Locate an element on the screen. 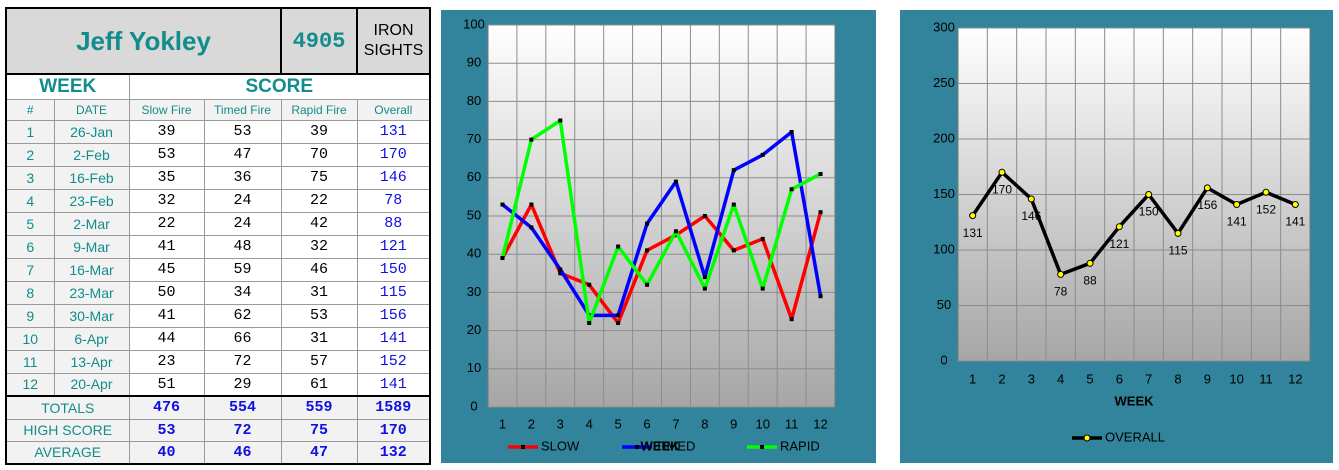 Image resolution: width=1339 pixels, height=470 pixels. table-cell: 57 is located at coordinates (319, 361).